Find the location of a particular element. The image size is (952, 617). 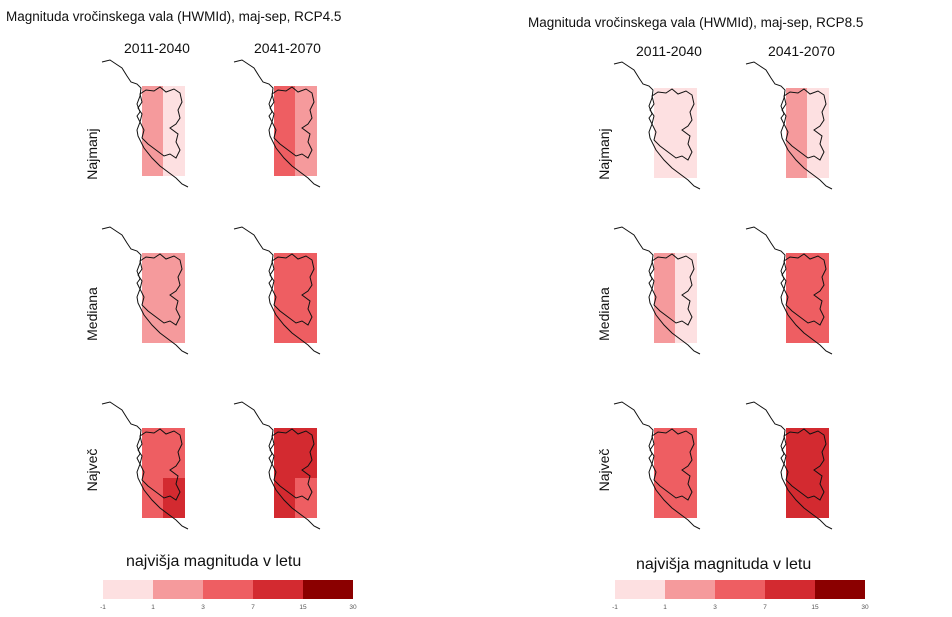

row-label-najvec: Največ is located at coordinates (92, 470).